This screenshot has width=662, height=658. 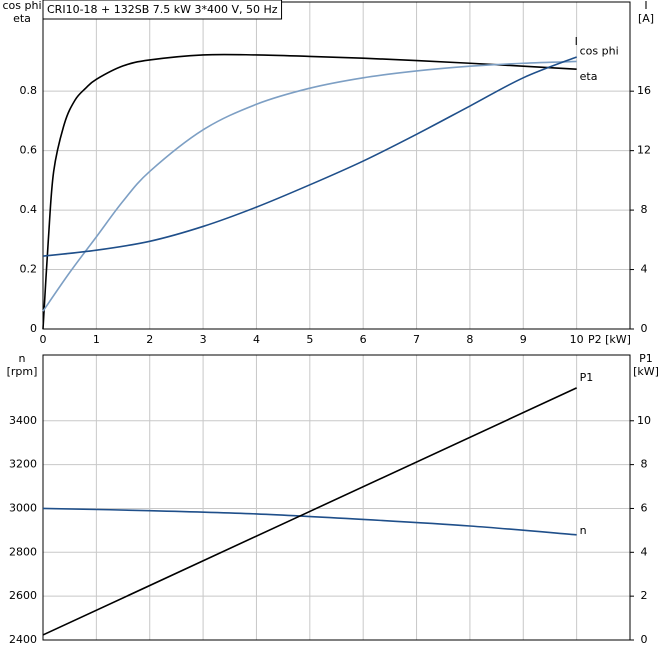 I want to click on y-axis-label: eta, so click(x=22, y=18).